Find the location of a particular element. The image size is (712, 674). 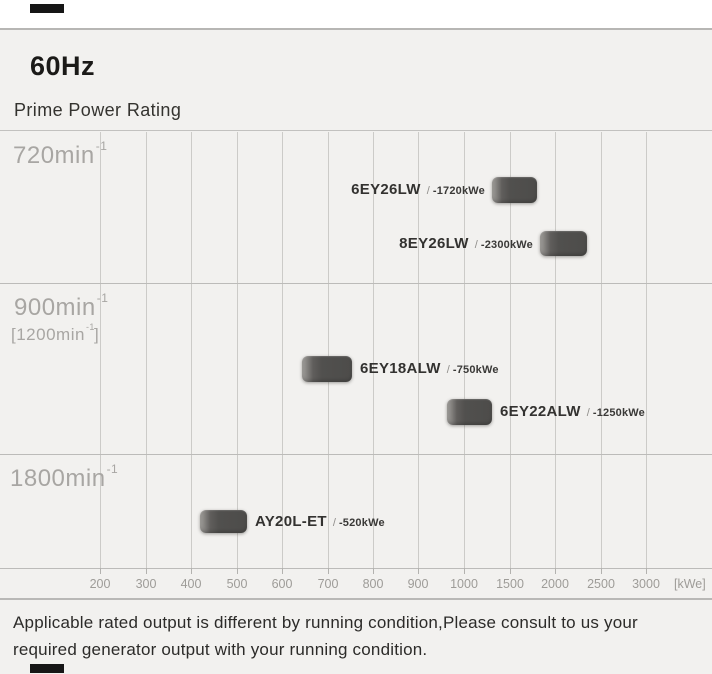

engine-bar-6ey22alw is located at coordinates (469, 412).